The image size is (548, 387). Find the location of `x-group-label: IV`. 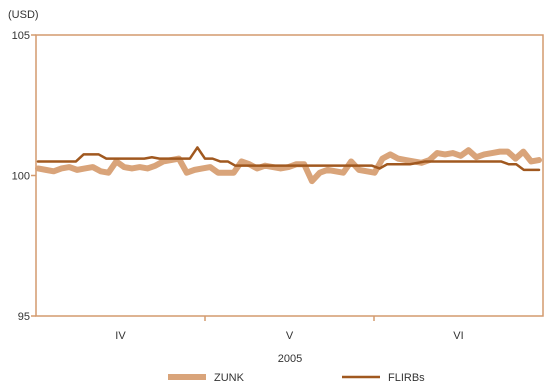

x-group-label: IV is located at coordinates (120, 336).